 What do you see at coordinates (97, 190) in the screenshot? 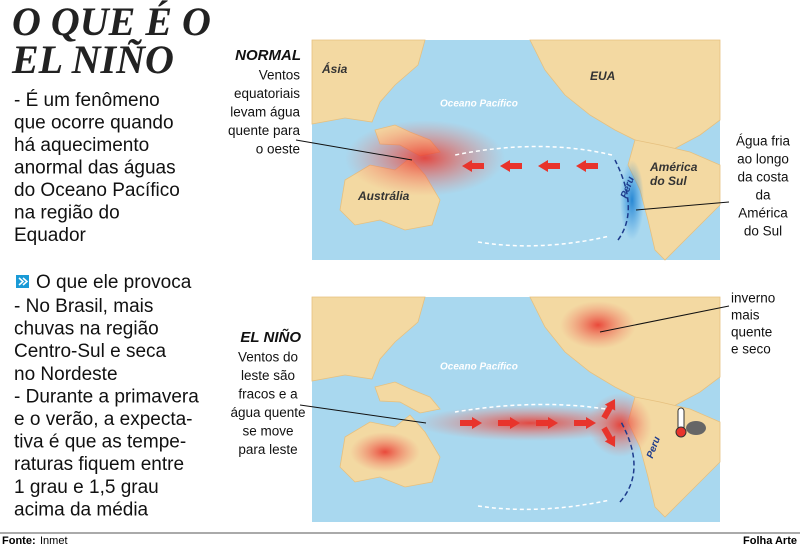
I see `intro-text: do Oceano Pacífico` at bounding box center [97, 190].